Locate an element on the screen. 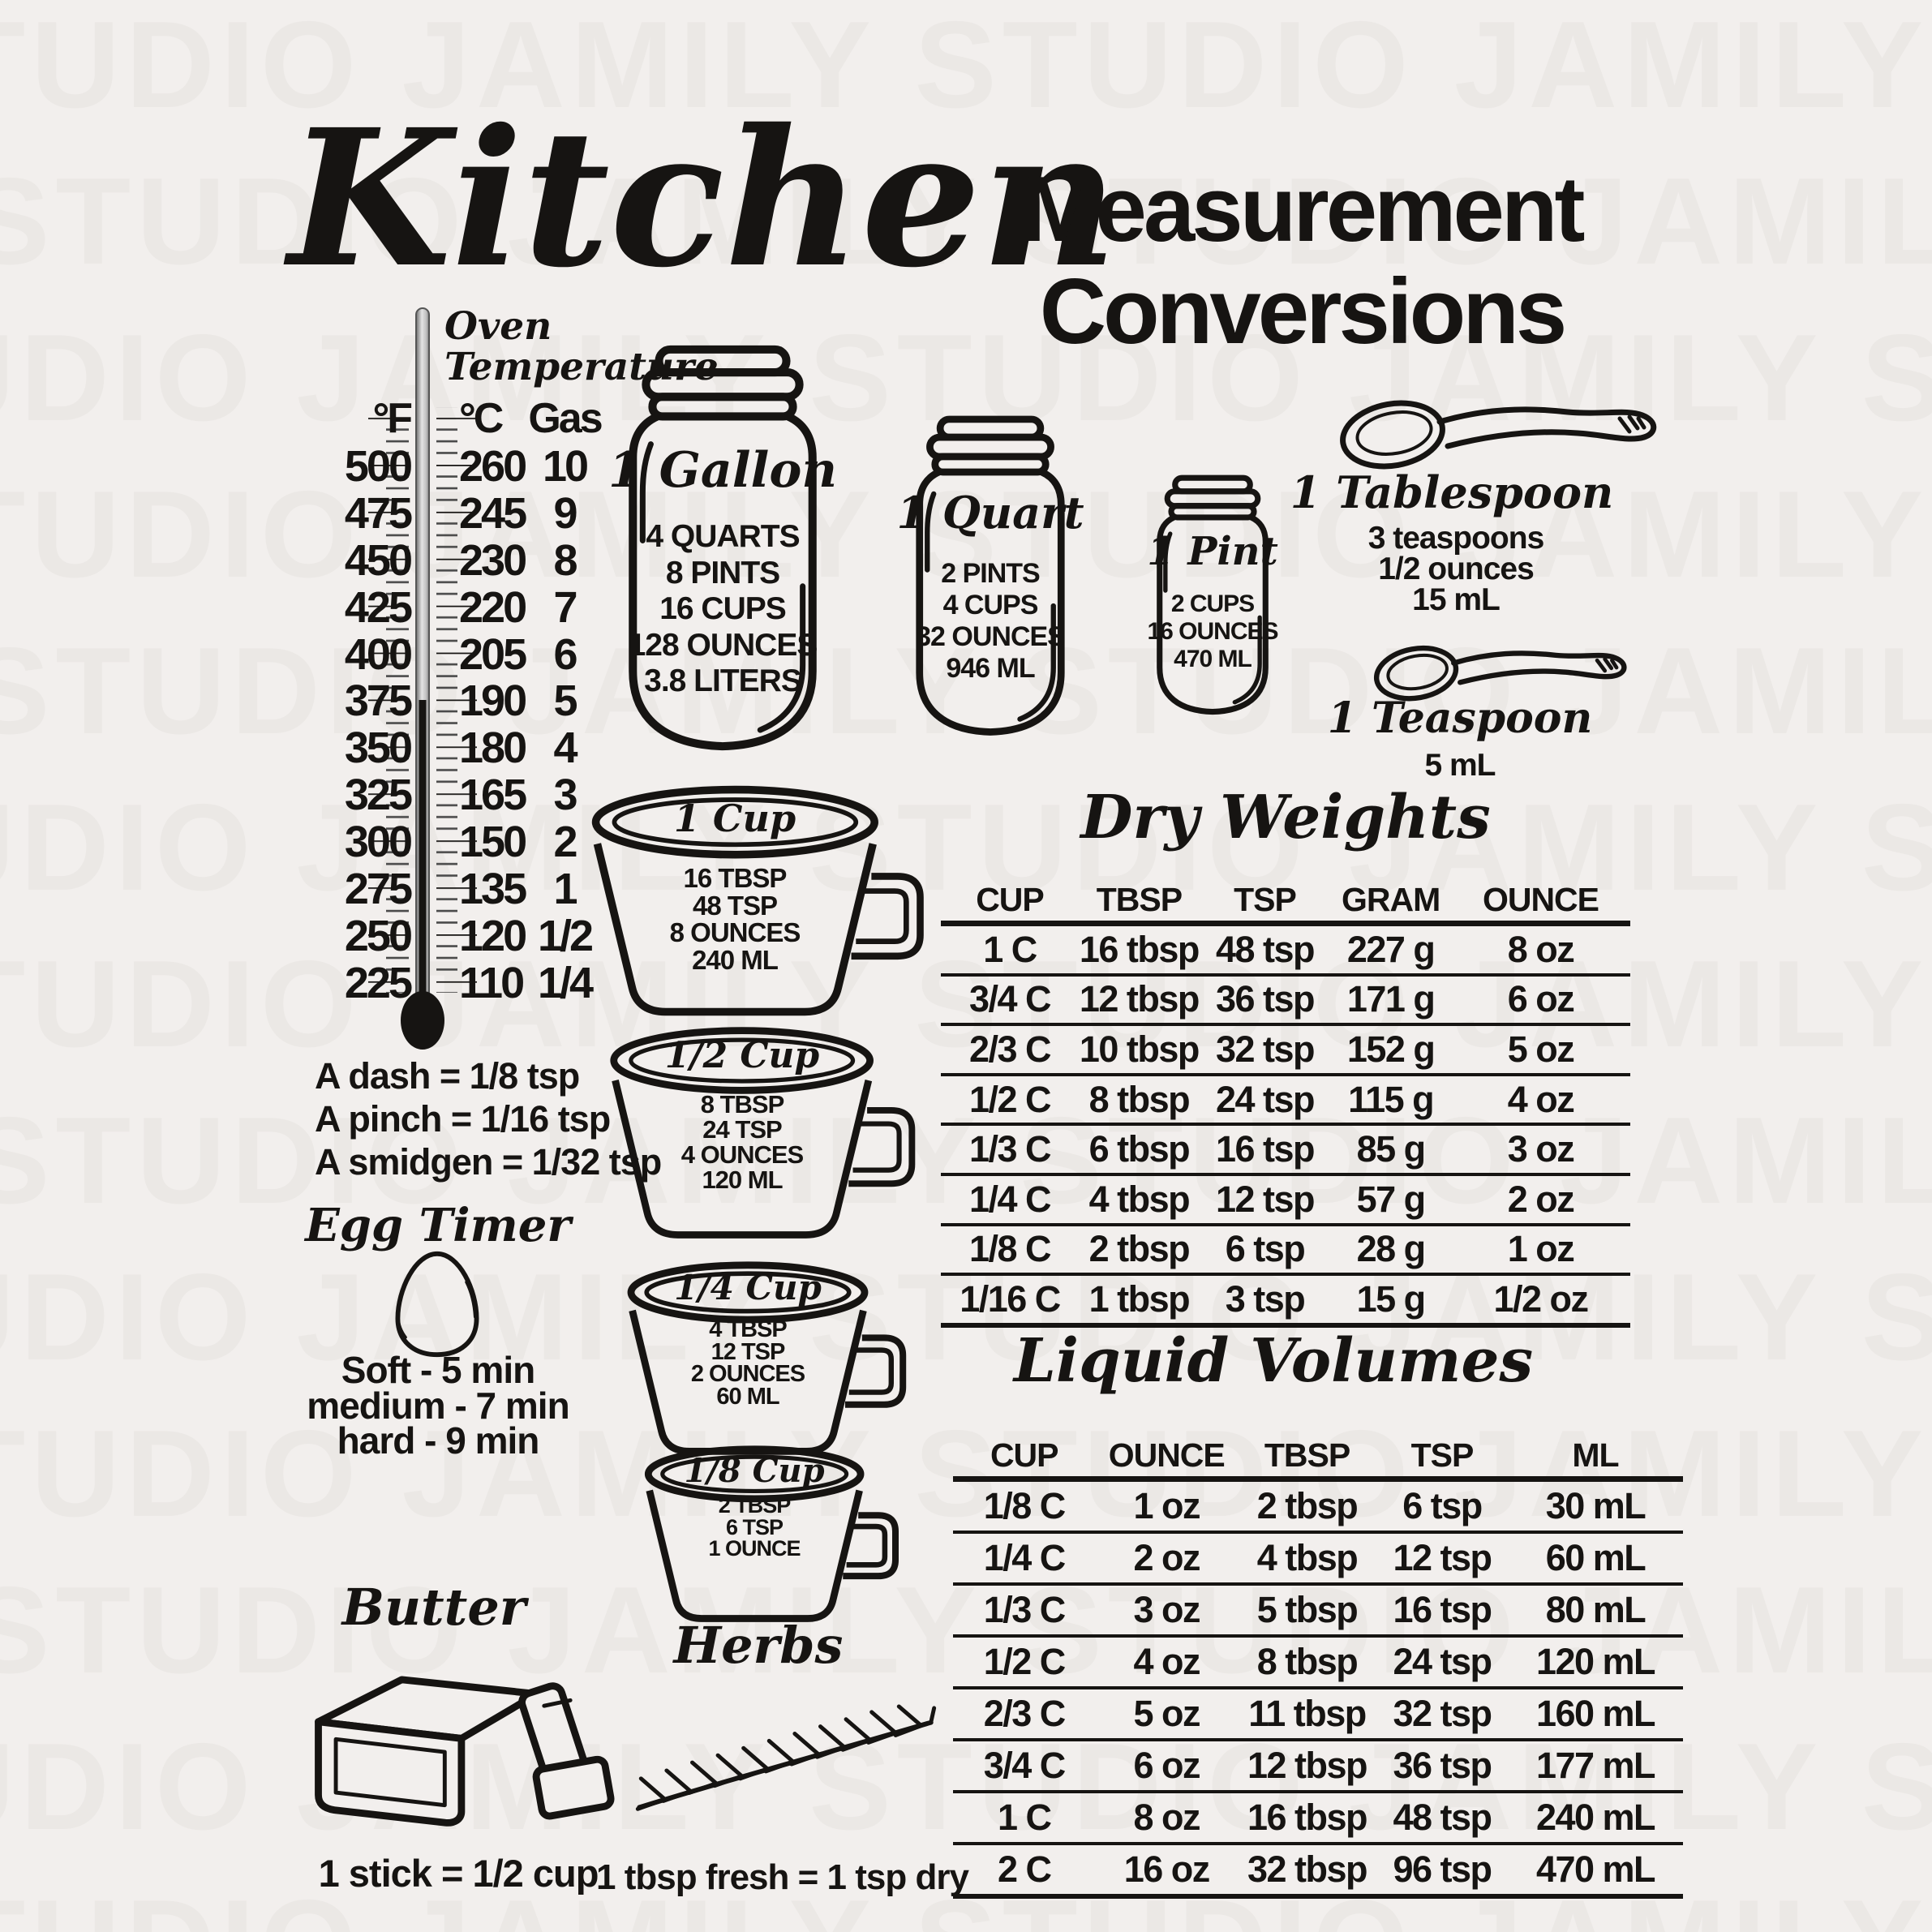 This screenshot has height=1932, width=1932. cup-eighth-name: 1/8 Cup is located at coordinates (754, 1471).